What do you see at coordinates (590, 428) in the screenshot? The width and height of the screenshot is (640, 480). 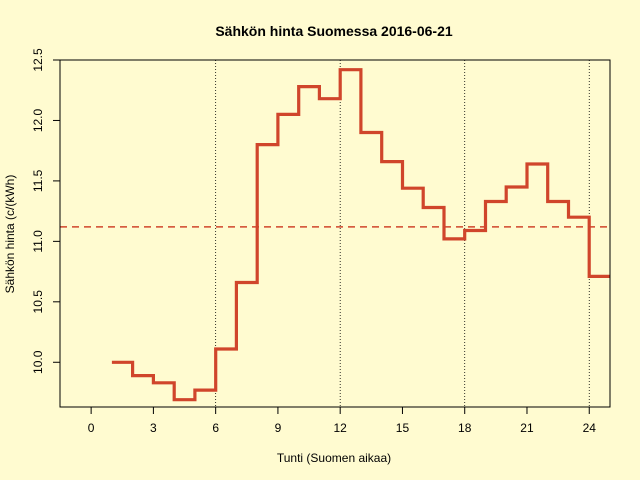 I see `x-tick-label-24: 24` at bounding box center [590, 428].